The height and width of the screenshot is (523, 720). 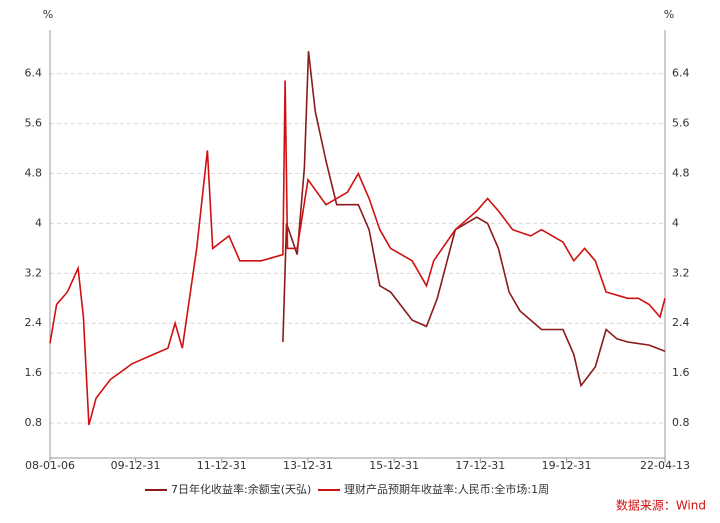 I want to click on y2-tick-label: 4.8, so click(x=681, y=172).